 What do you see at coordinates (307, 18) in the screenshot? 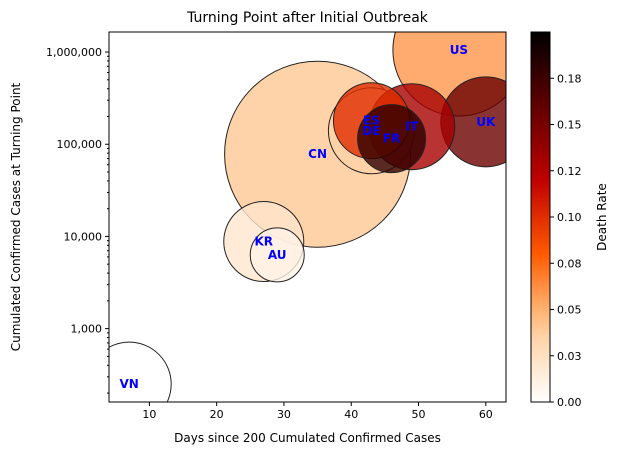
I see `chart-title: Turning Point after Initial Outbreak` at bounding box center [307, 18].